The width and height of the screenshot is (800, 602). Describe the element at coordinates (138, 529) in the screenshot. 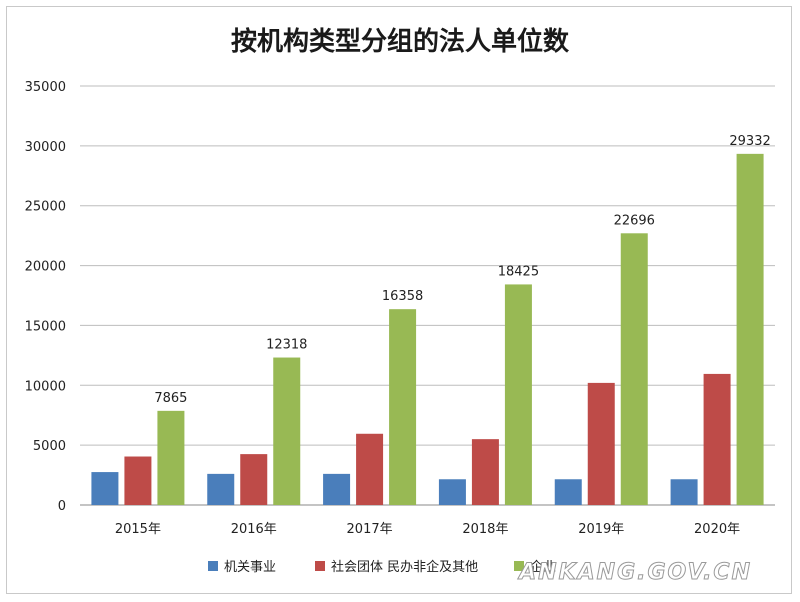

I see `x-tick-label: 2015年` at that location.